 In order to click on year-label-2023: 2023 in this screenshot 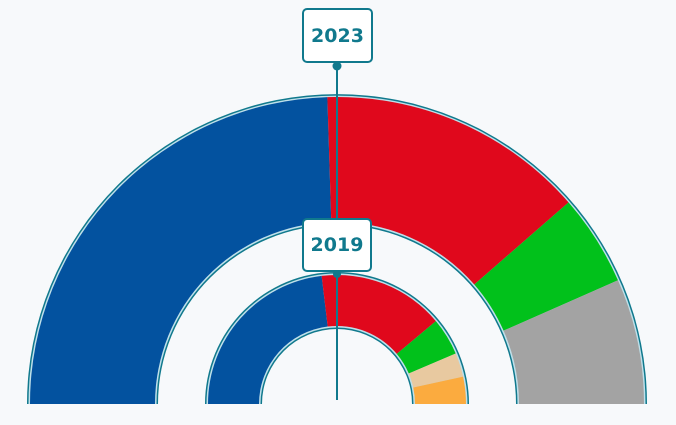, I will do `click(337, 36)`.